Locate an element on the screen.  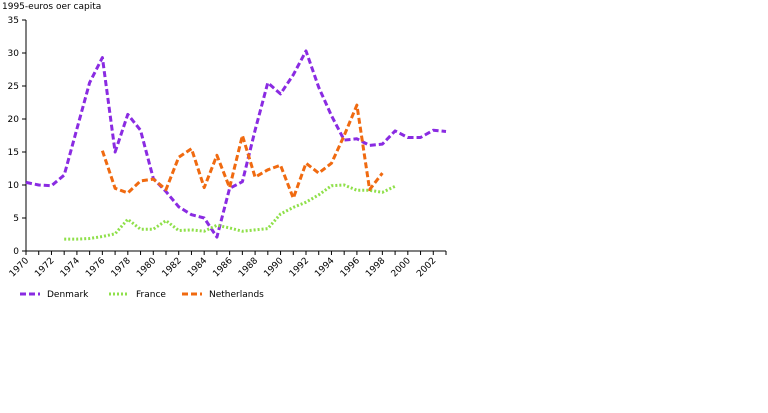
y-tick-label: 0 is located at coordinates (16, 252).